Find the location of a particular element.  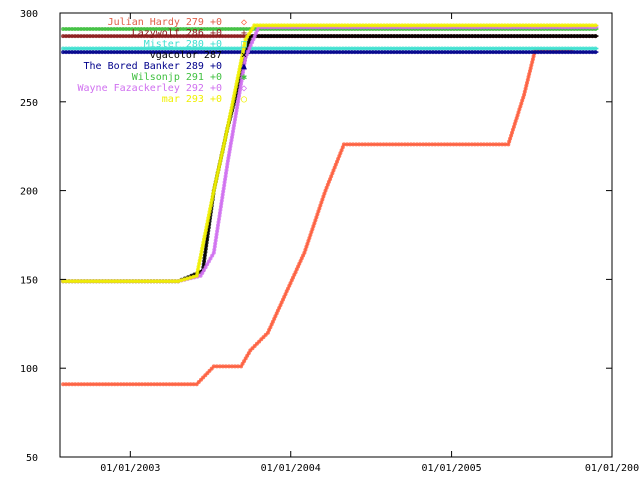

legend-label: Mister 280 +0 is located at coordinates (183, 44).